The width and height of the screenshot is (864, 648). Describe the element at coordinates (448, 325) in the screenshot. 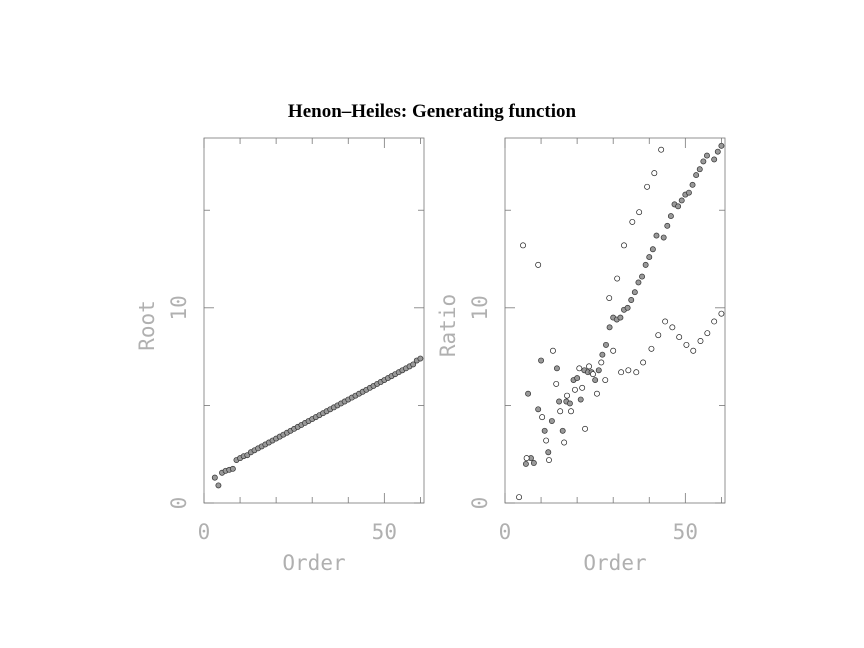

I see `y-axis-label: Ratio` at that location.